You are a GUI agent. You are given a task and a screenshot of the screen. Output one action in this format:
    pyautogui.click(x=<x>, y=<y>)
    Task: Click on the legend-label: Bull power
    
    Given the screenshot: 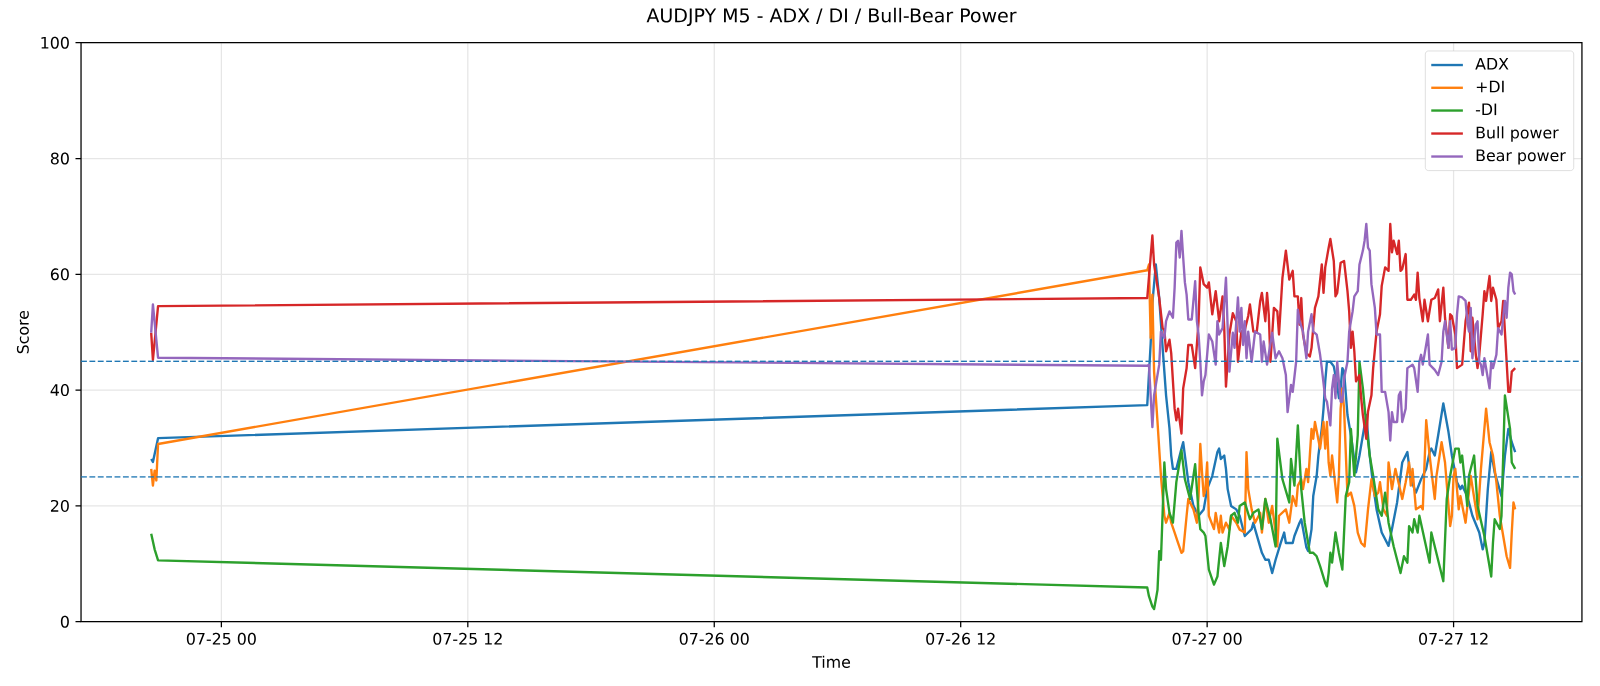 What is the action you would take?
    pyautogui.click(x=1517, y=134)
    